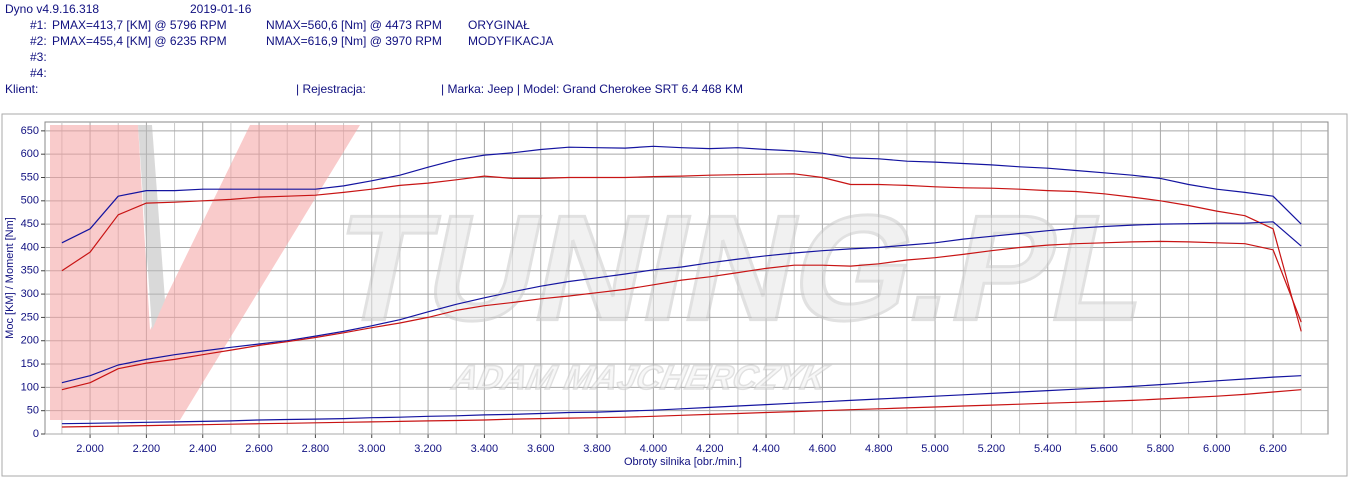 This screenshot has height=480, width=1350. I want to click on y-tick-label: 100, so click(30, 387).